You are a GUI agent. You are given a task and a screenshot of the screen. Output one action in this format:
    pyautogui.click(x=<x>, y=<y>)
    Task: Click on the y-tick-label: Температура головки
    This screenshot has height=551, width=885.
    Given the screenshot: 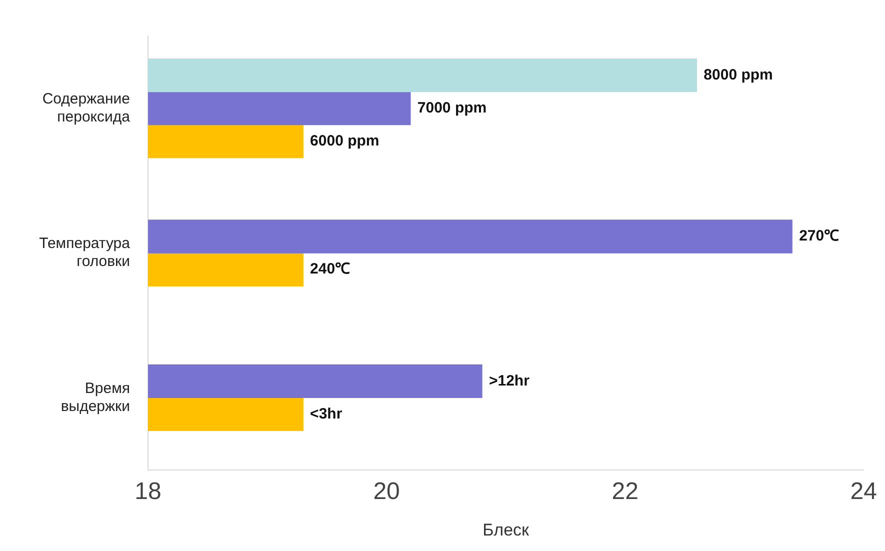 What is the action you would take?
    pyautogui.click(x=85, y=252)
    